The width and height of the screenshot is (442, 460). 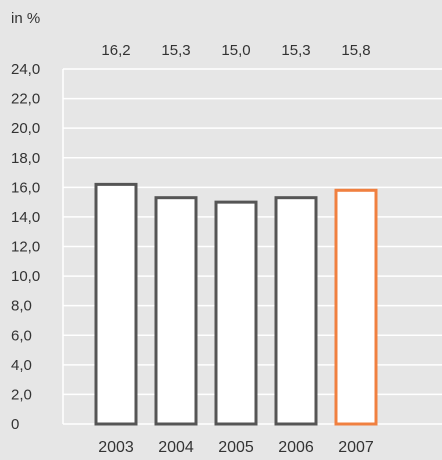 I want to click on bar-2005, so click(x=236, y=313).